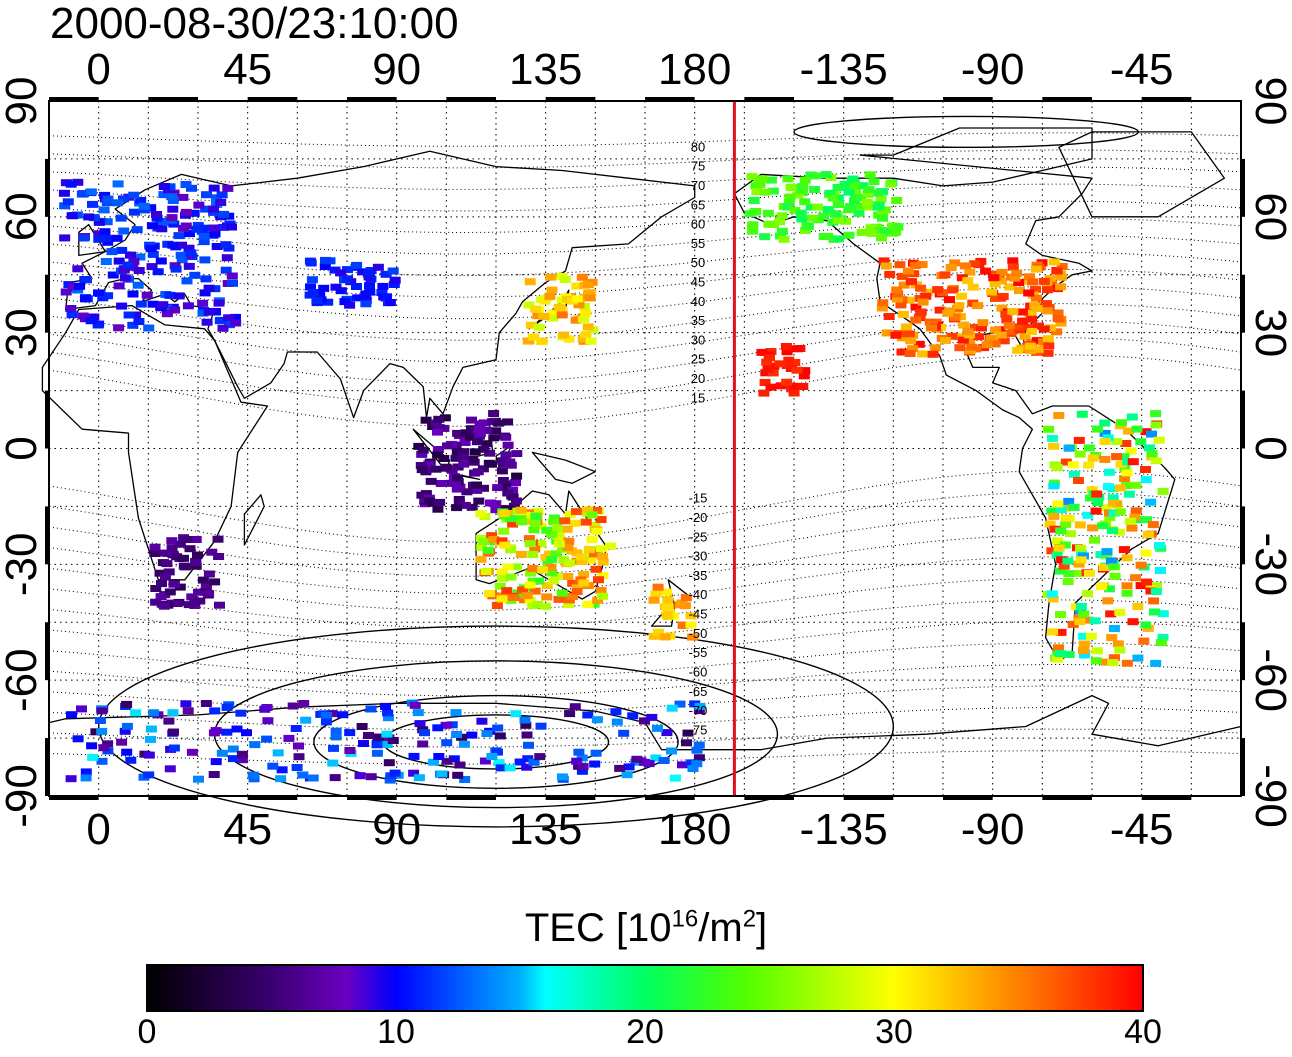  What do you see at coordinates (247, 69) in the screenshot?
I see `x-tick-label-top: 45` at bounding box center [247, 69].